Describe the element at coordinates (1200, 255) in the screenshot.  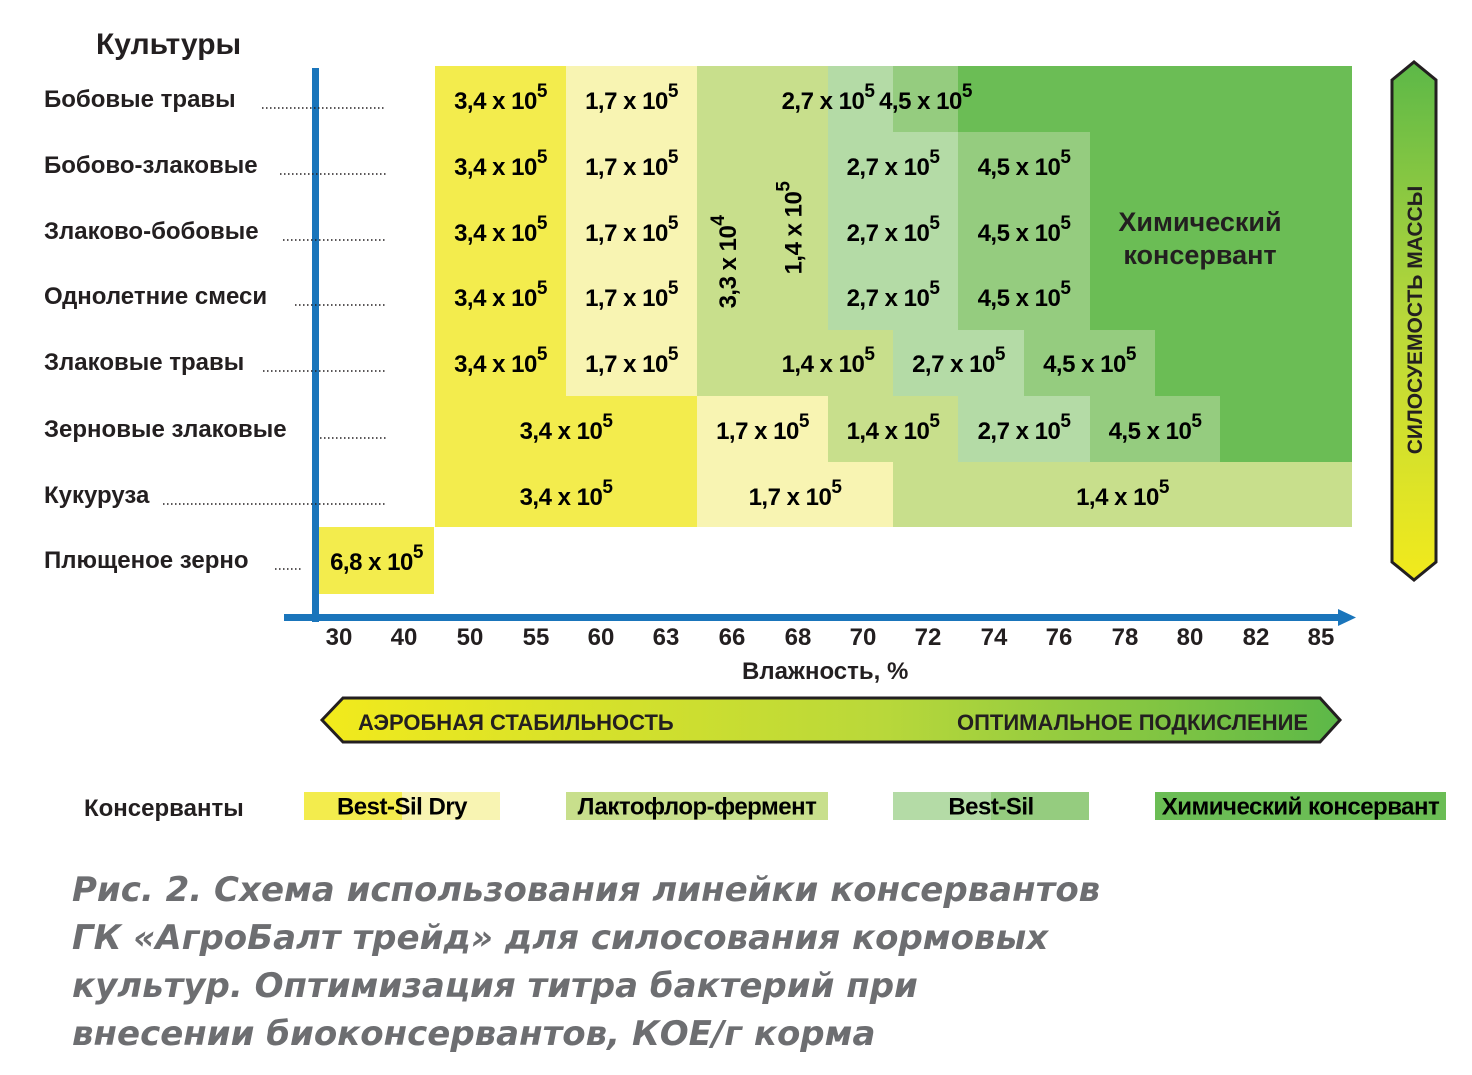
I see `chemical-label-line: консервант` at that location.